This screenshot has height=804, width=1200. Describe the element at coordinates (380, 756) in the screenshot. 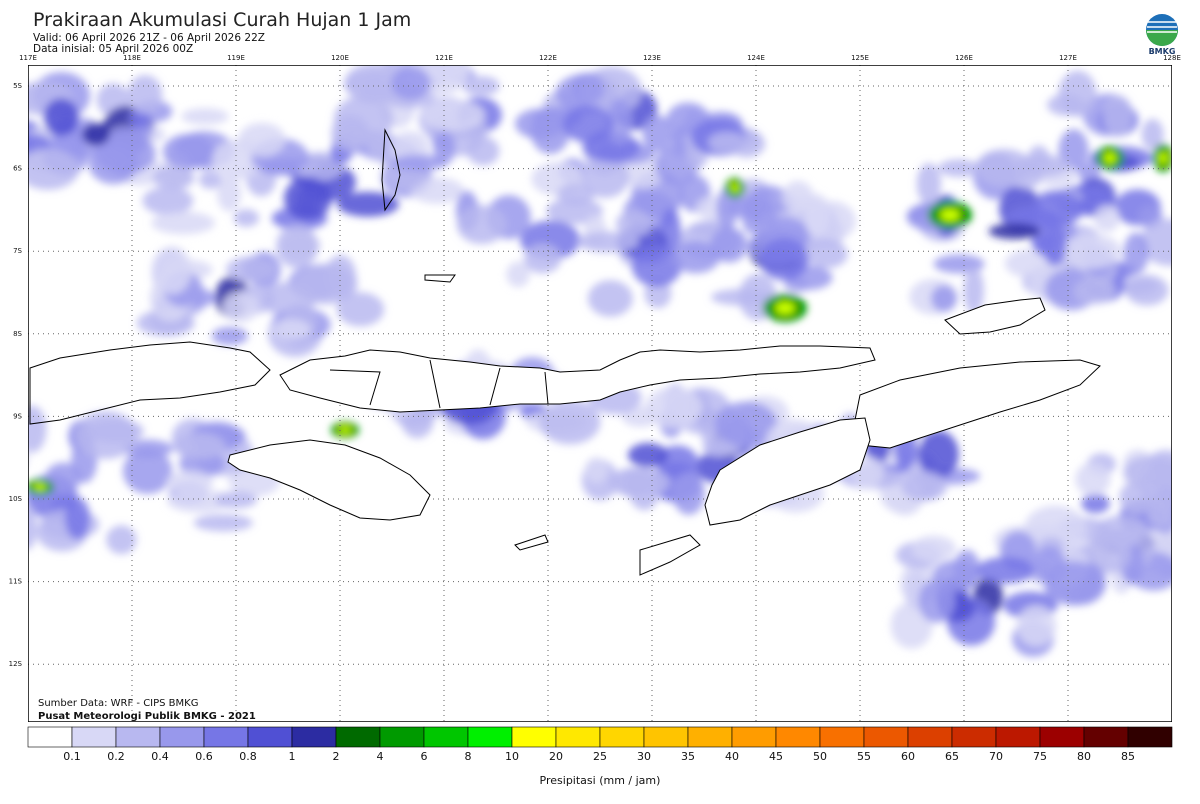

I see `colorbar-tick-label: 4` at that location.